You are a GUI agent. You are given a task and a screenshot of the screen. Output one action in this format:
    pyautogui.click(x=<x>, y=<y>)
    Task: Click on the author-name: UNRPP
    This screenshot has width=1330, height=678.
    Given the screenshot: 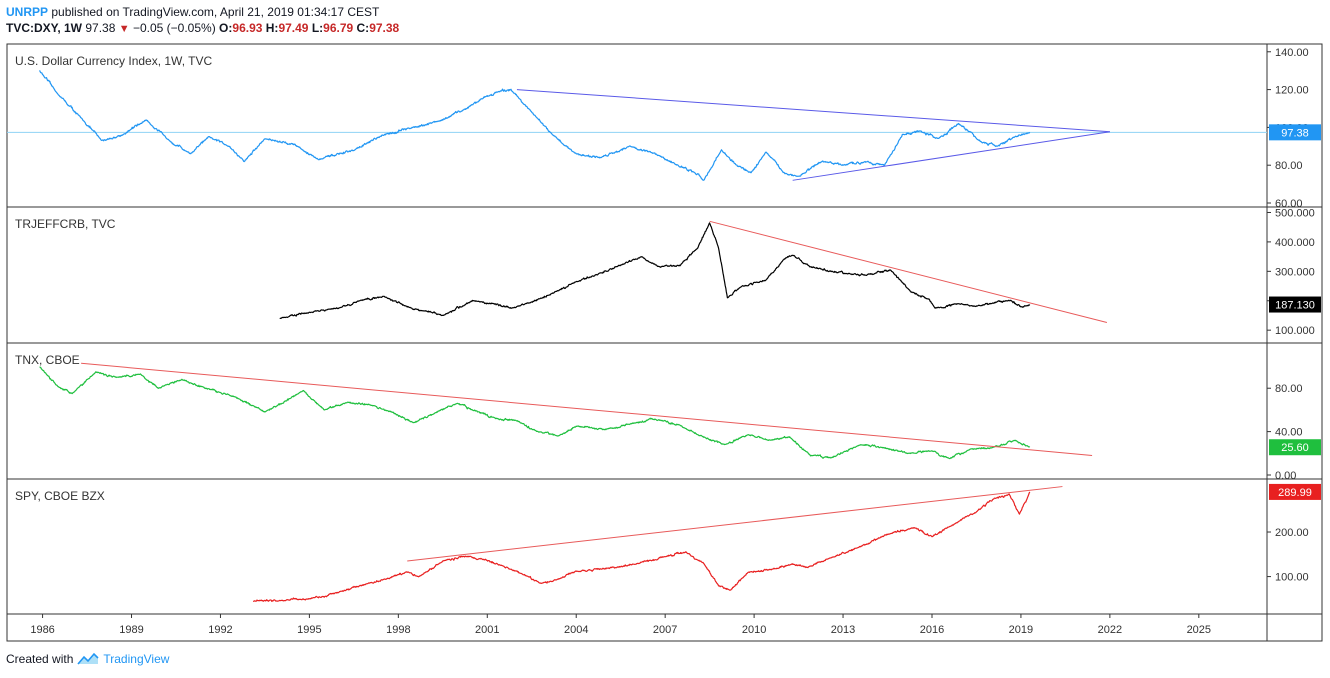 What is the action you would take?
    pyautogui.click(x=27, y=12)
    